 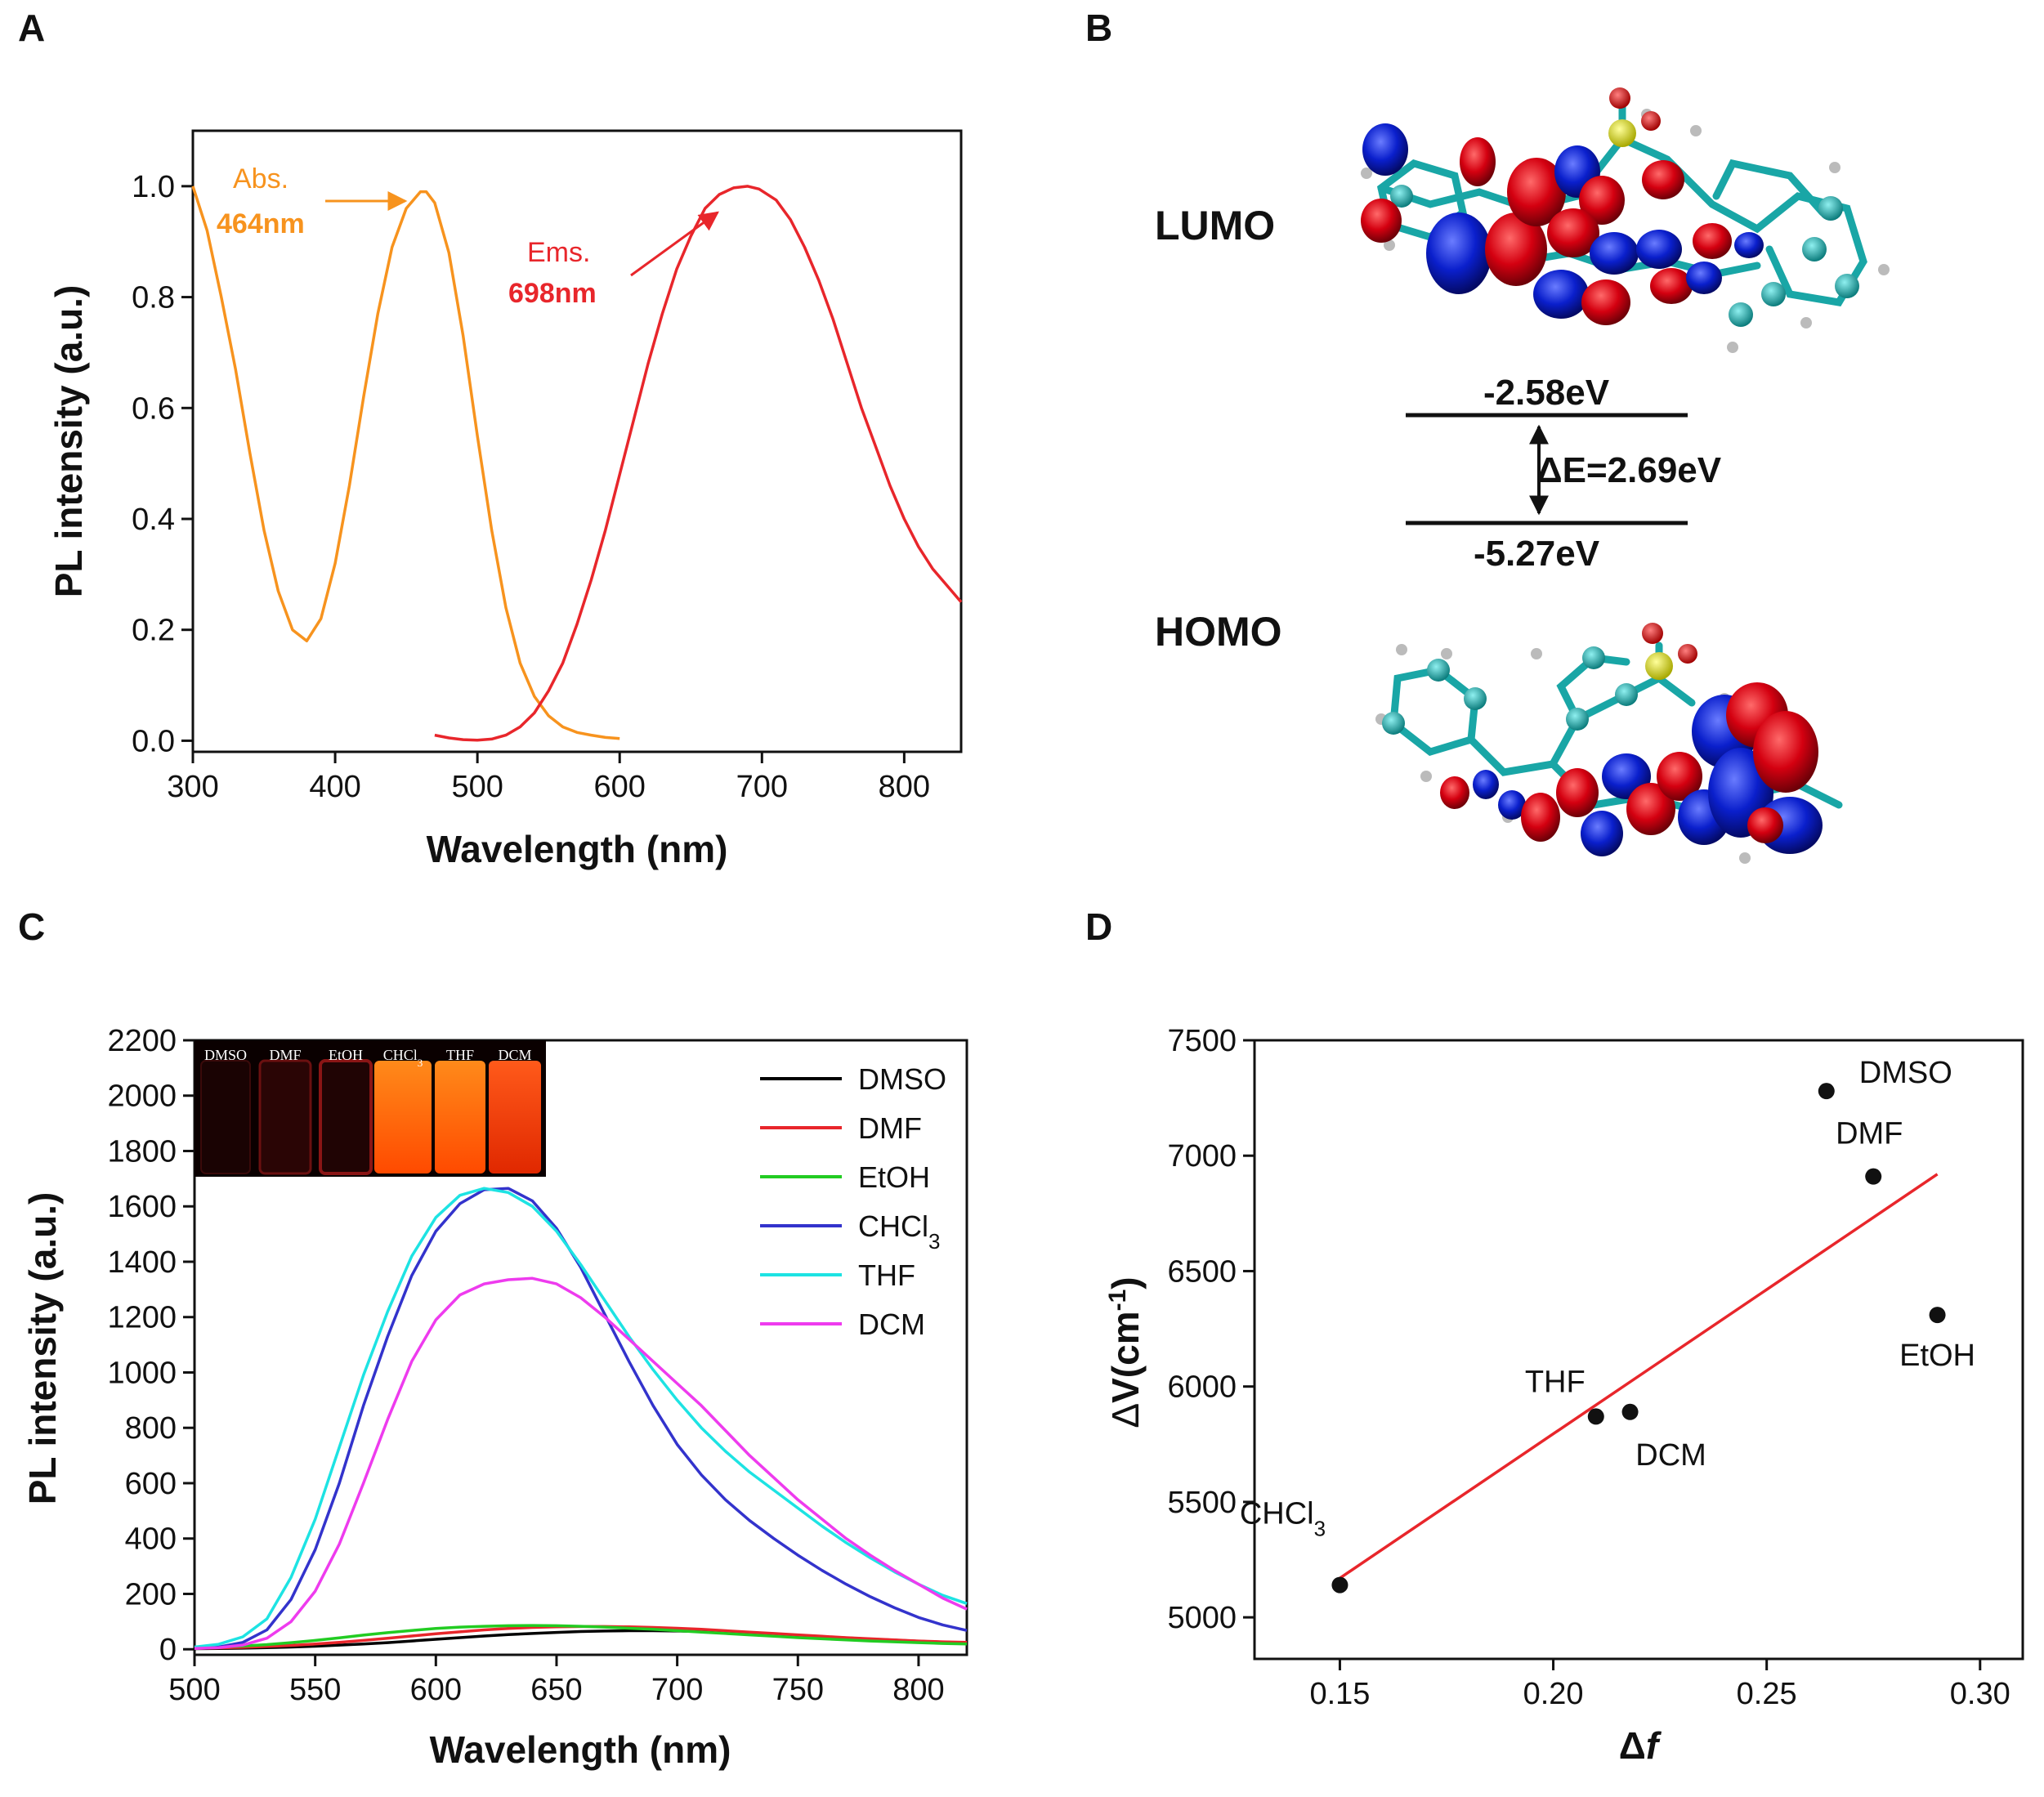 What do you see at coordinates (798, 1690) in the screenshot?
I see `x-tick-label: 750` at bounding box center [798, 1690].